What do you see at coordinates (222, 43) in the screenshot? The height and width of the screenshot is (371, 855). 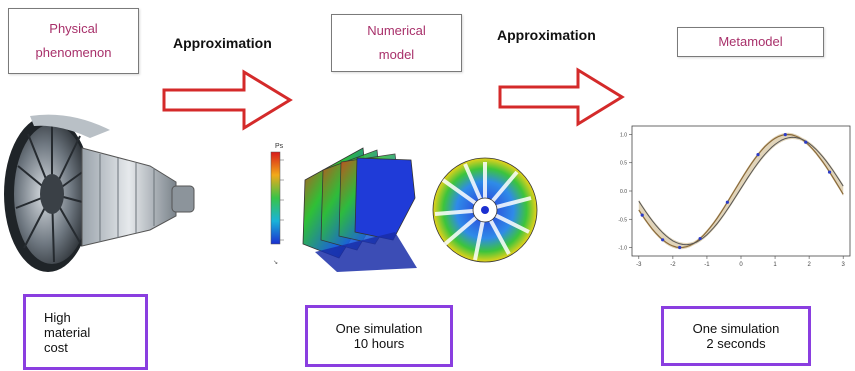 I see `approximation-label-1: Approximation` at bounding box center [222, 43].